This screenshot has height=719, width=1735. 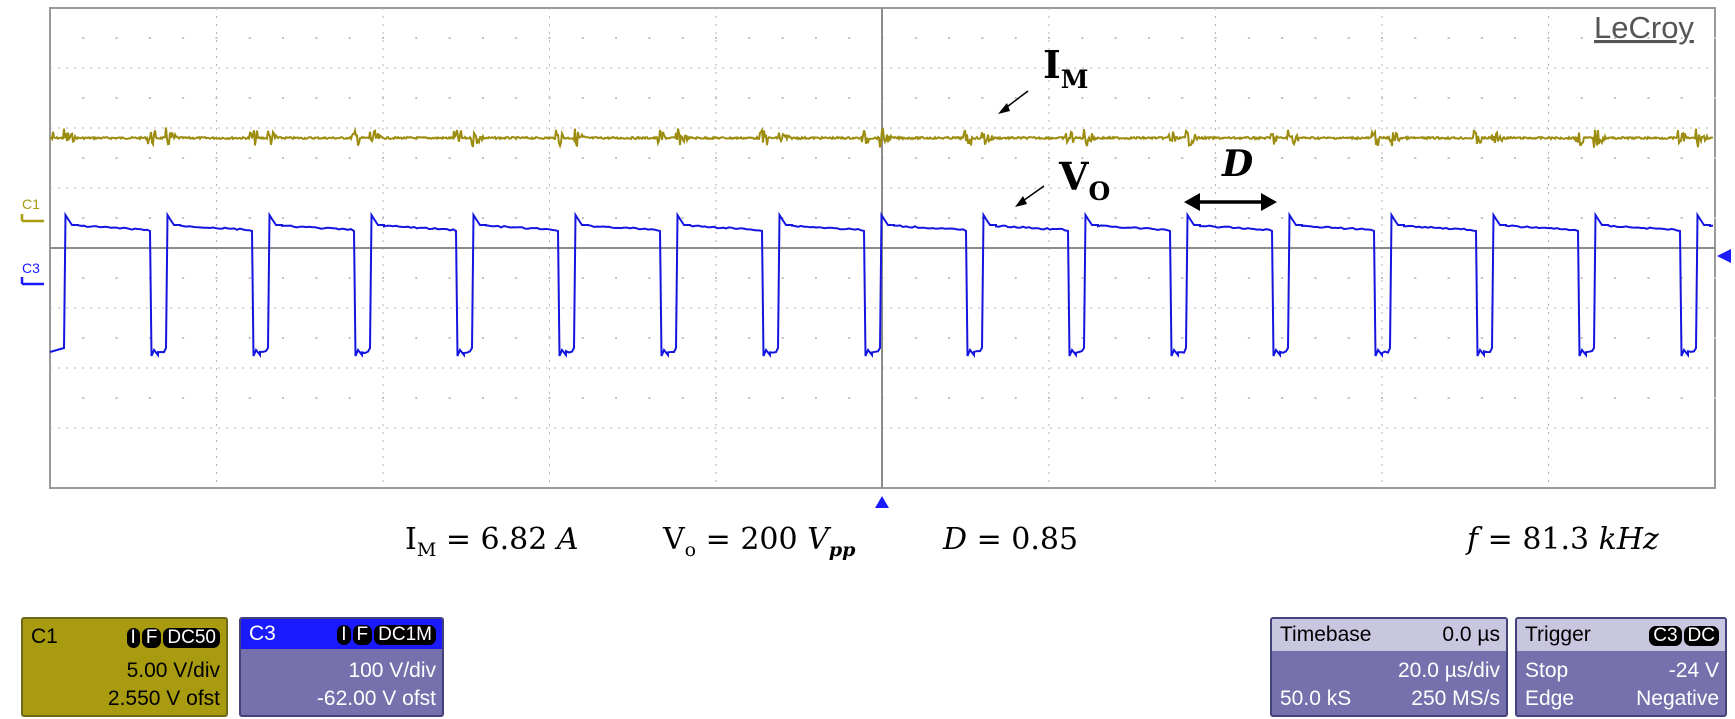 I want to click on channel-marker-c3: C3, so click(x=32, y=273).